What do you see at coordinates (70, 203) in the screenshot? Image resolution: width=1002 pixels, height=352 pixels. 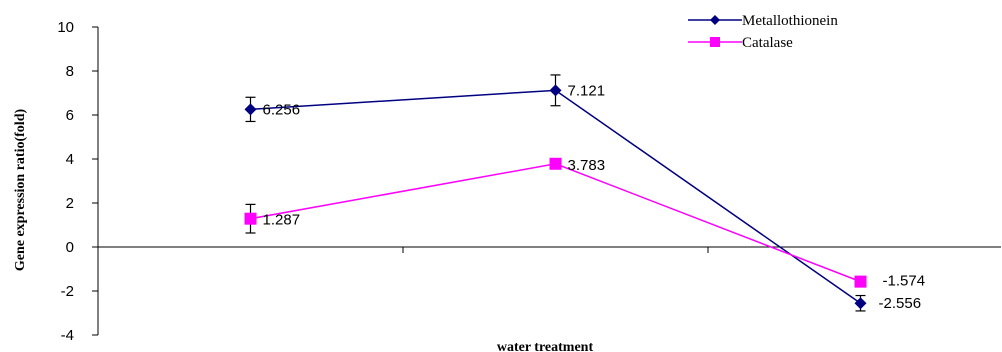 I see `y-tick-label: 2` at bounding box center [70, 203].